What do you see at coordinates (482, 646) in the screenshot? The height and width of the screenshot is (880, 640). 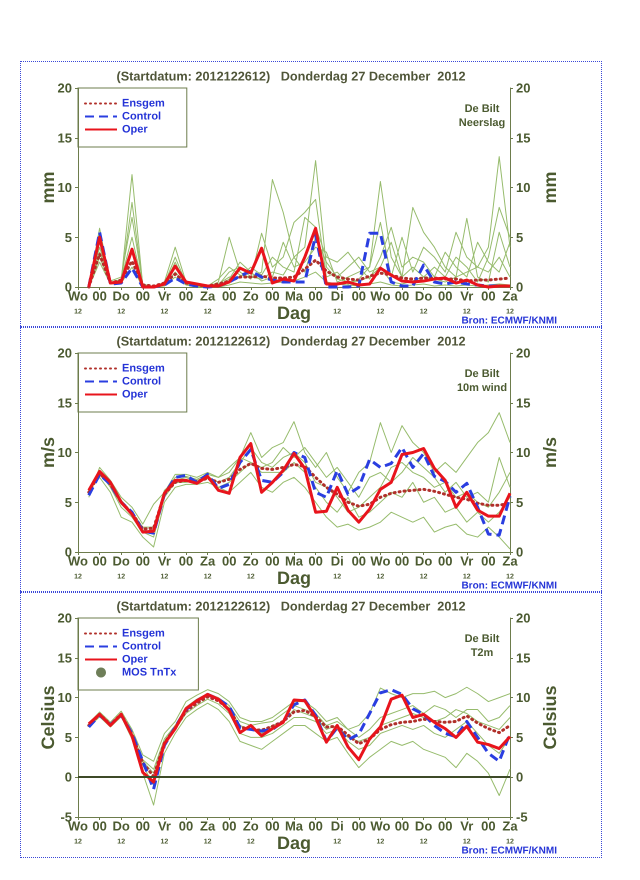 I see `annotation: De Bilt T2m` at bounding box center [482, 646].